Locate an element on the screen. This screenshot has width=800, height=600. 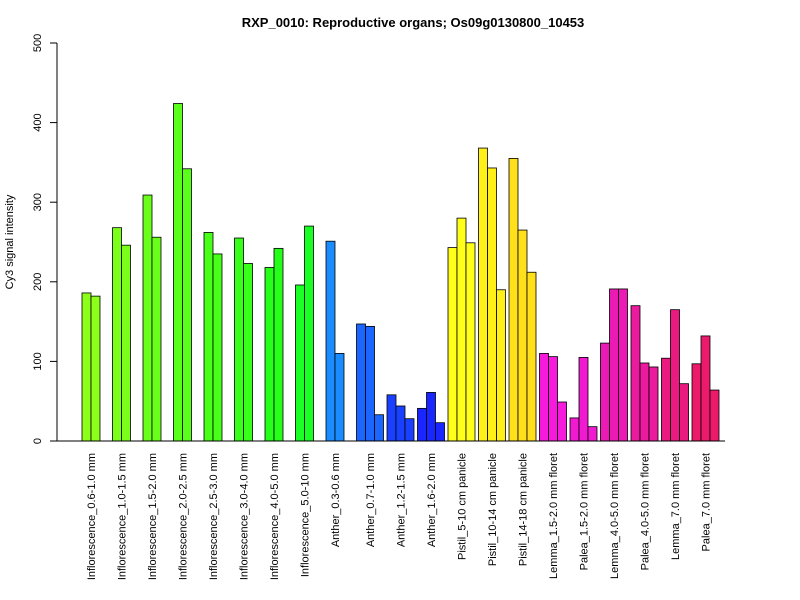
x-tick-label: Pistil_5-10 cm panicle is located at coordinates (463, 506).